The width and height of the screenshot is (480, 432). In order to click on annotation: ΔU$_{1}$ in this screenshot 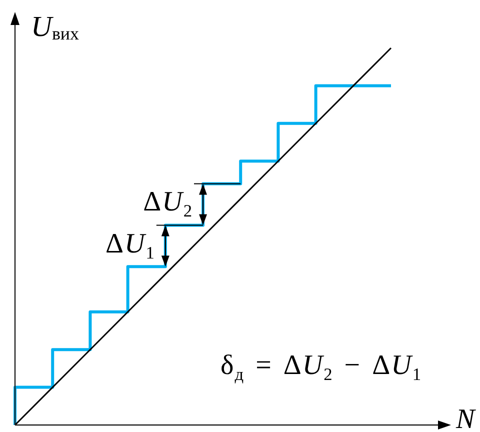, I will do `click(130, 245)`.